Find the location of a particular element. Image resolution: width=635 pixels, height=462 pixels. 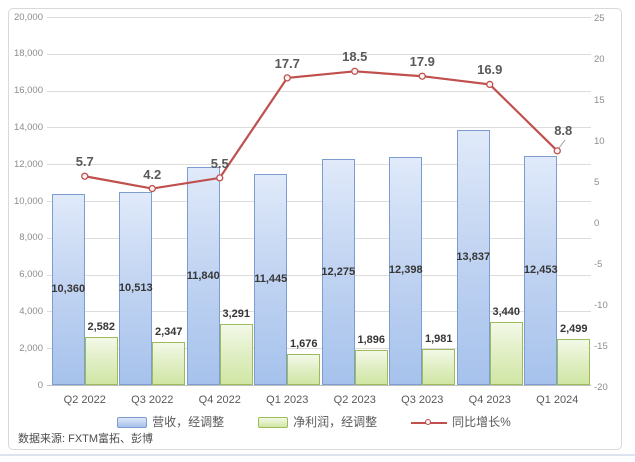

revenue-value-label: 12,453 is located at coordinates (540, 269).